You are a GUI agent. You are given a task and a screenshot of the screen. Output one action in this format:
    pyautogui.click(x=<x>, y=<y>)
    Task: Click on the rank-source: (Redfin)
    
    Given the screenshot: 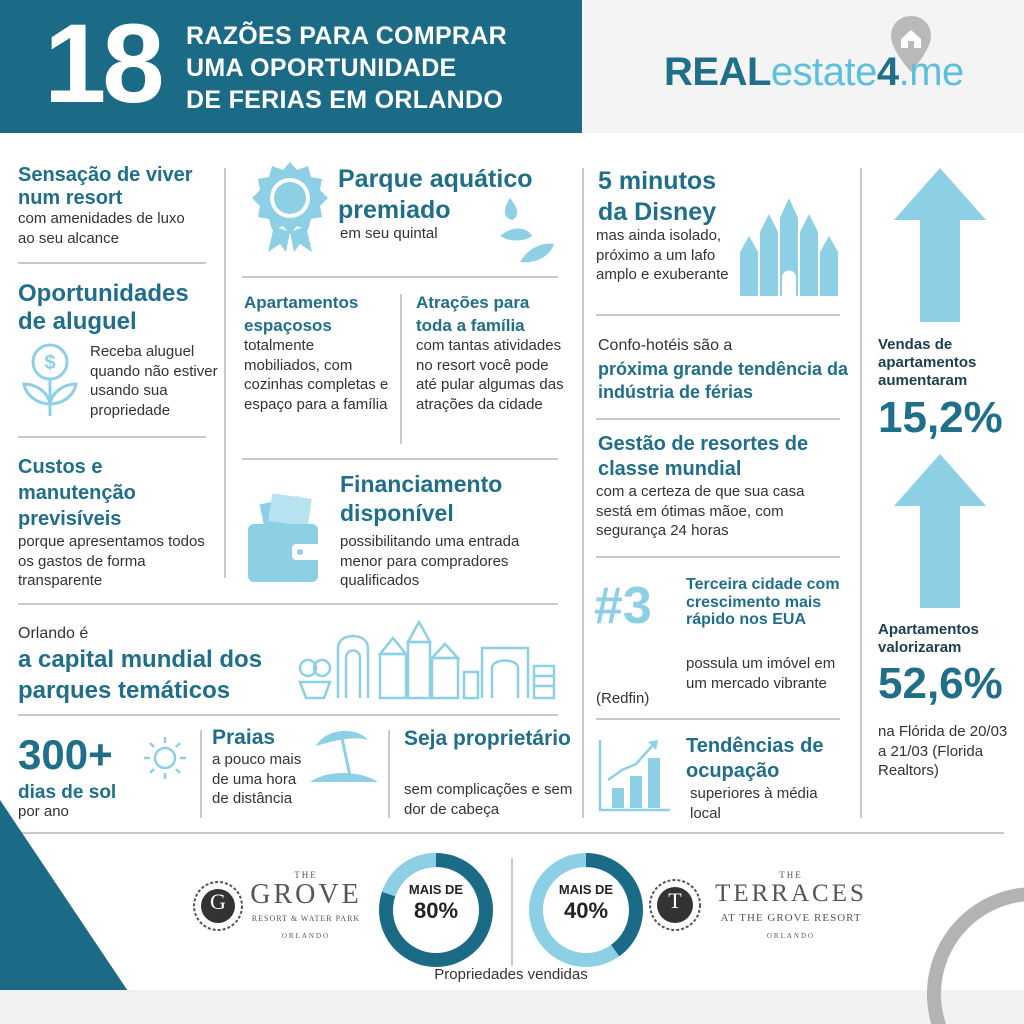 What is the action you would take?
    pyautogui.click(x=623, y=698)
    